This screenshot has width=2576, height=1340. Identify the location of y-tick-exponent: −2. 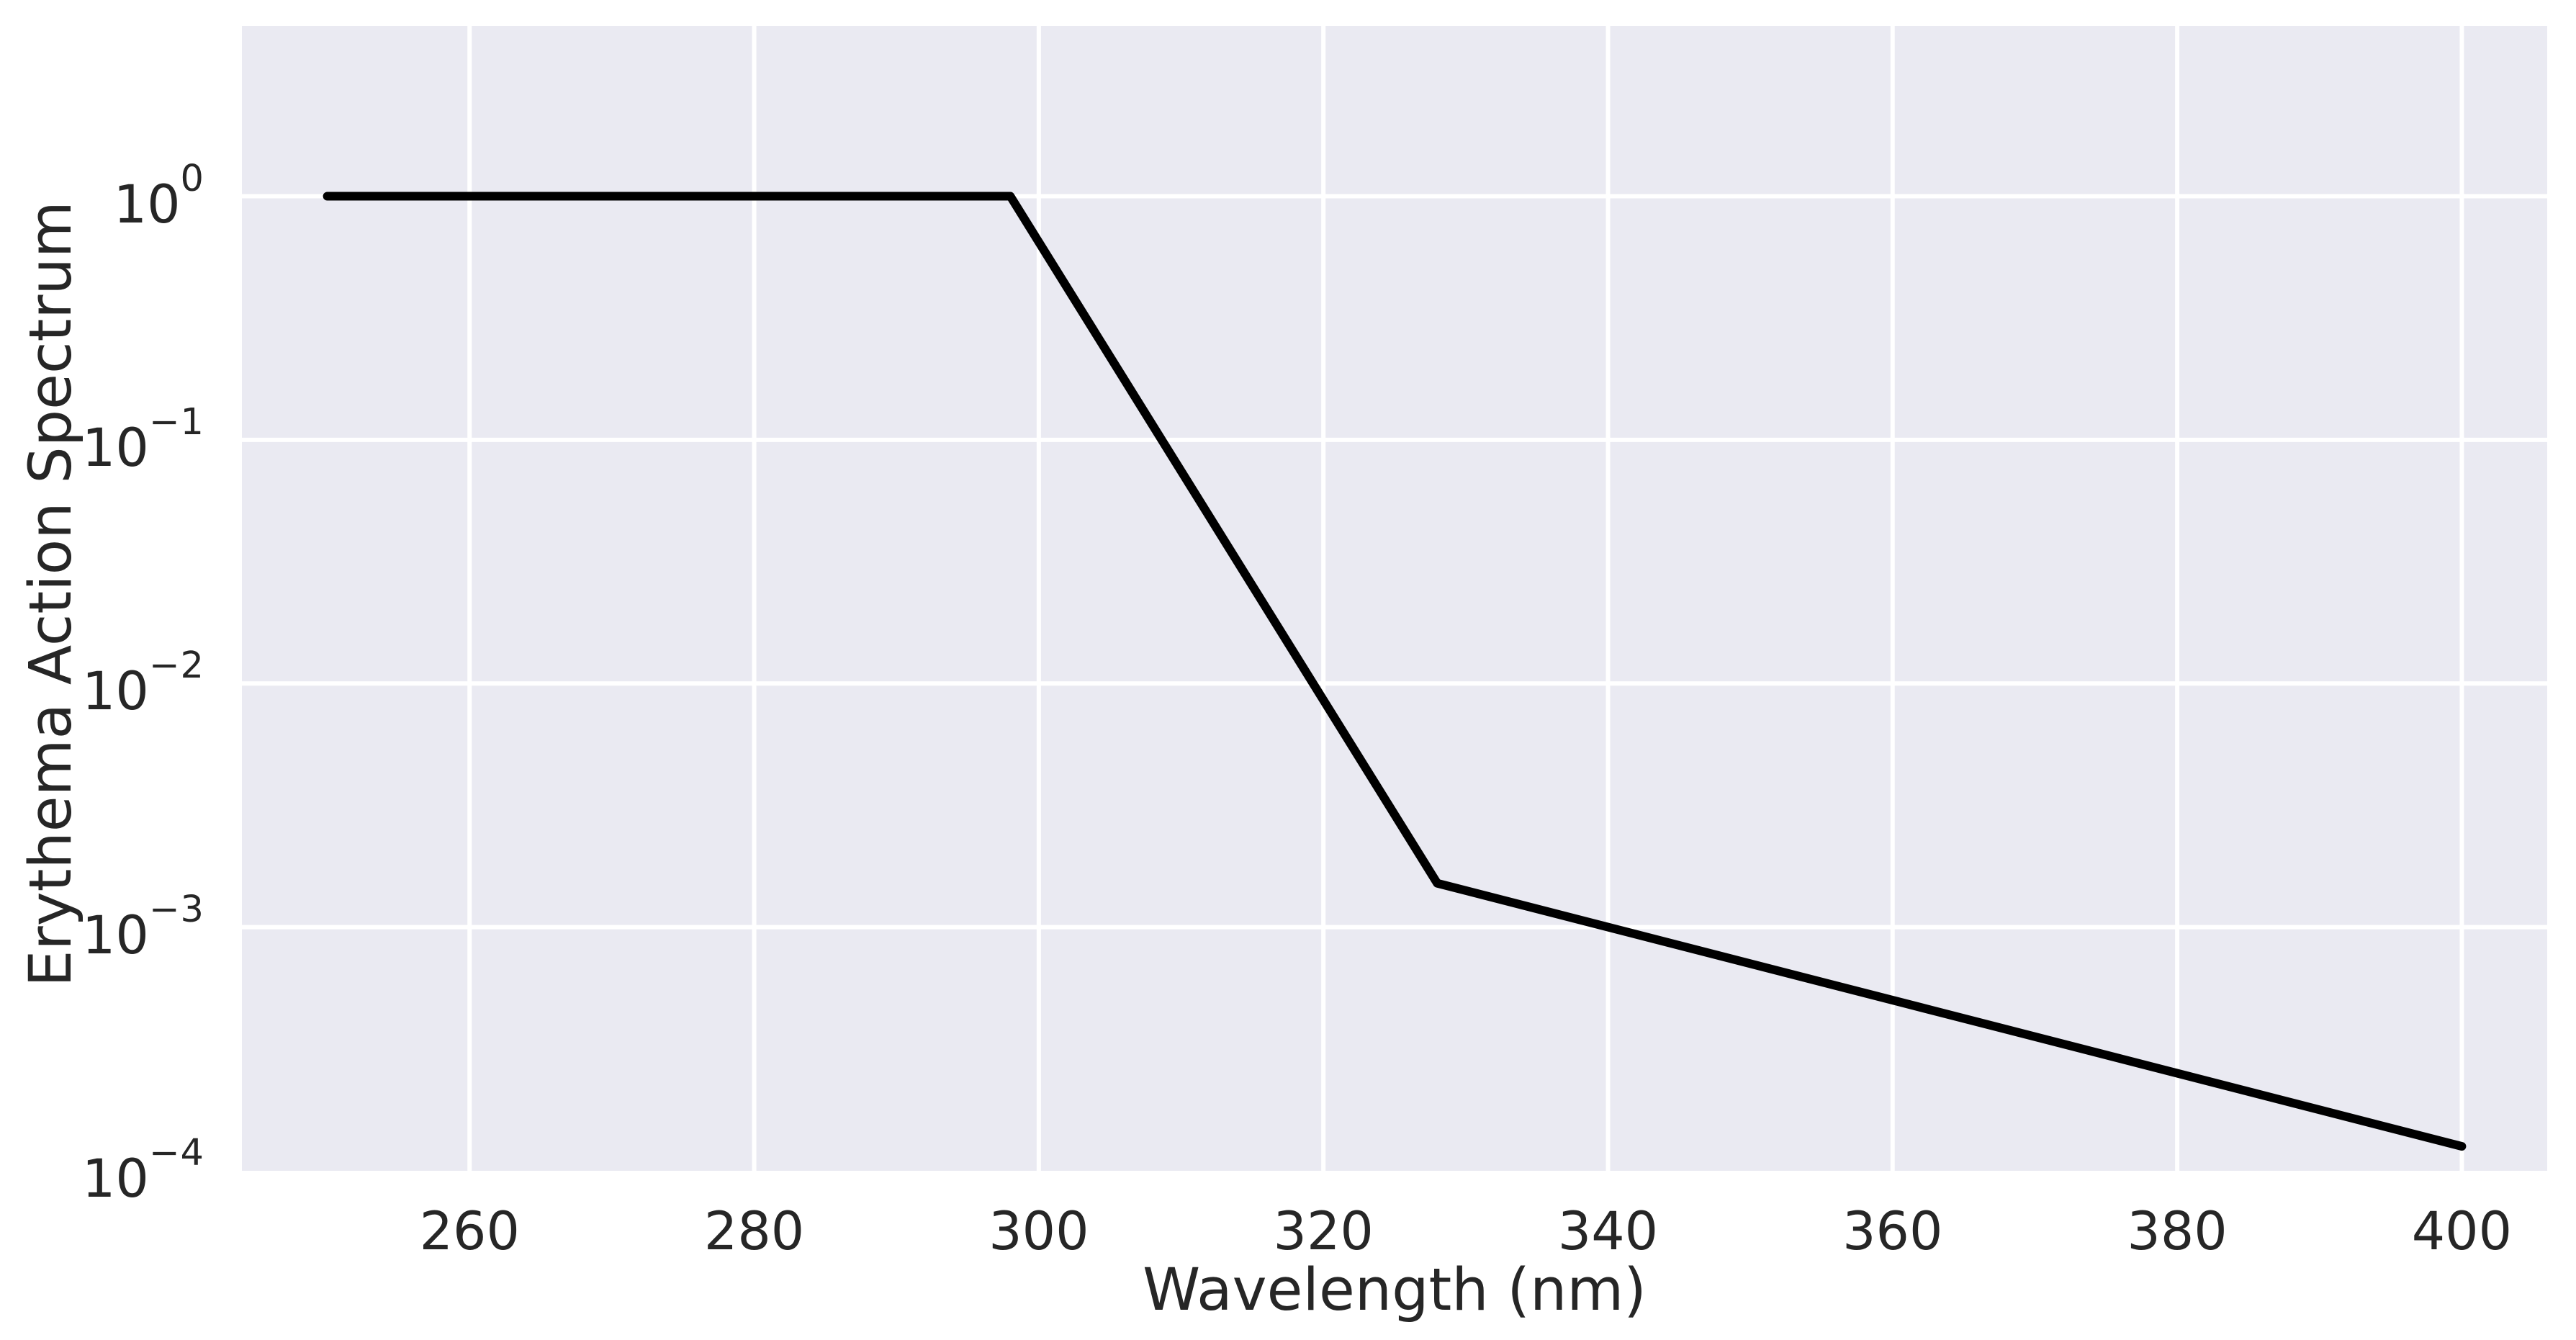
(176, 666).